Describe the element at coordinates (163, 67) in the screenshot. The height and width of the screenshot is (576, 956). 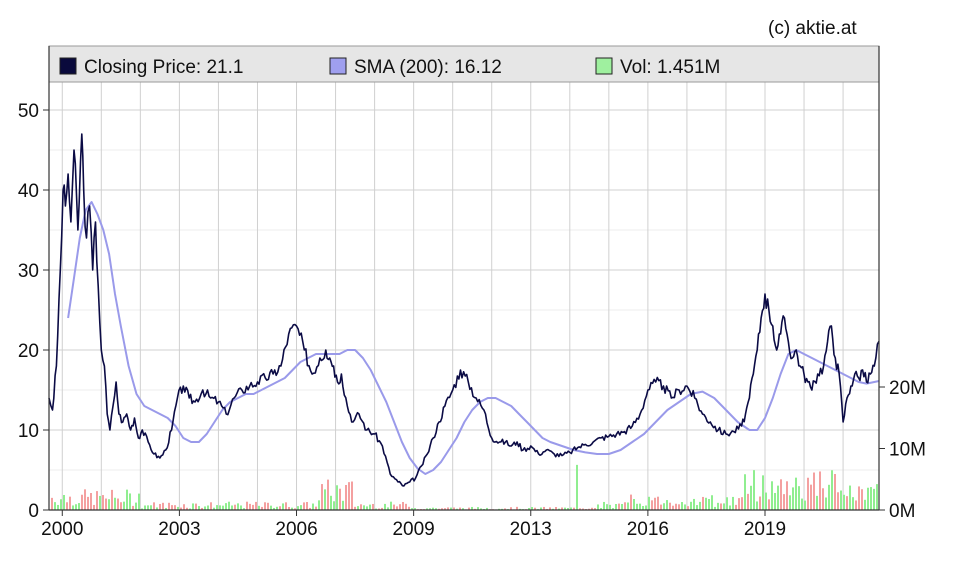
I see `legend-label: Closing Price: 21.1` at that location.